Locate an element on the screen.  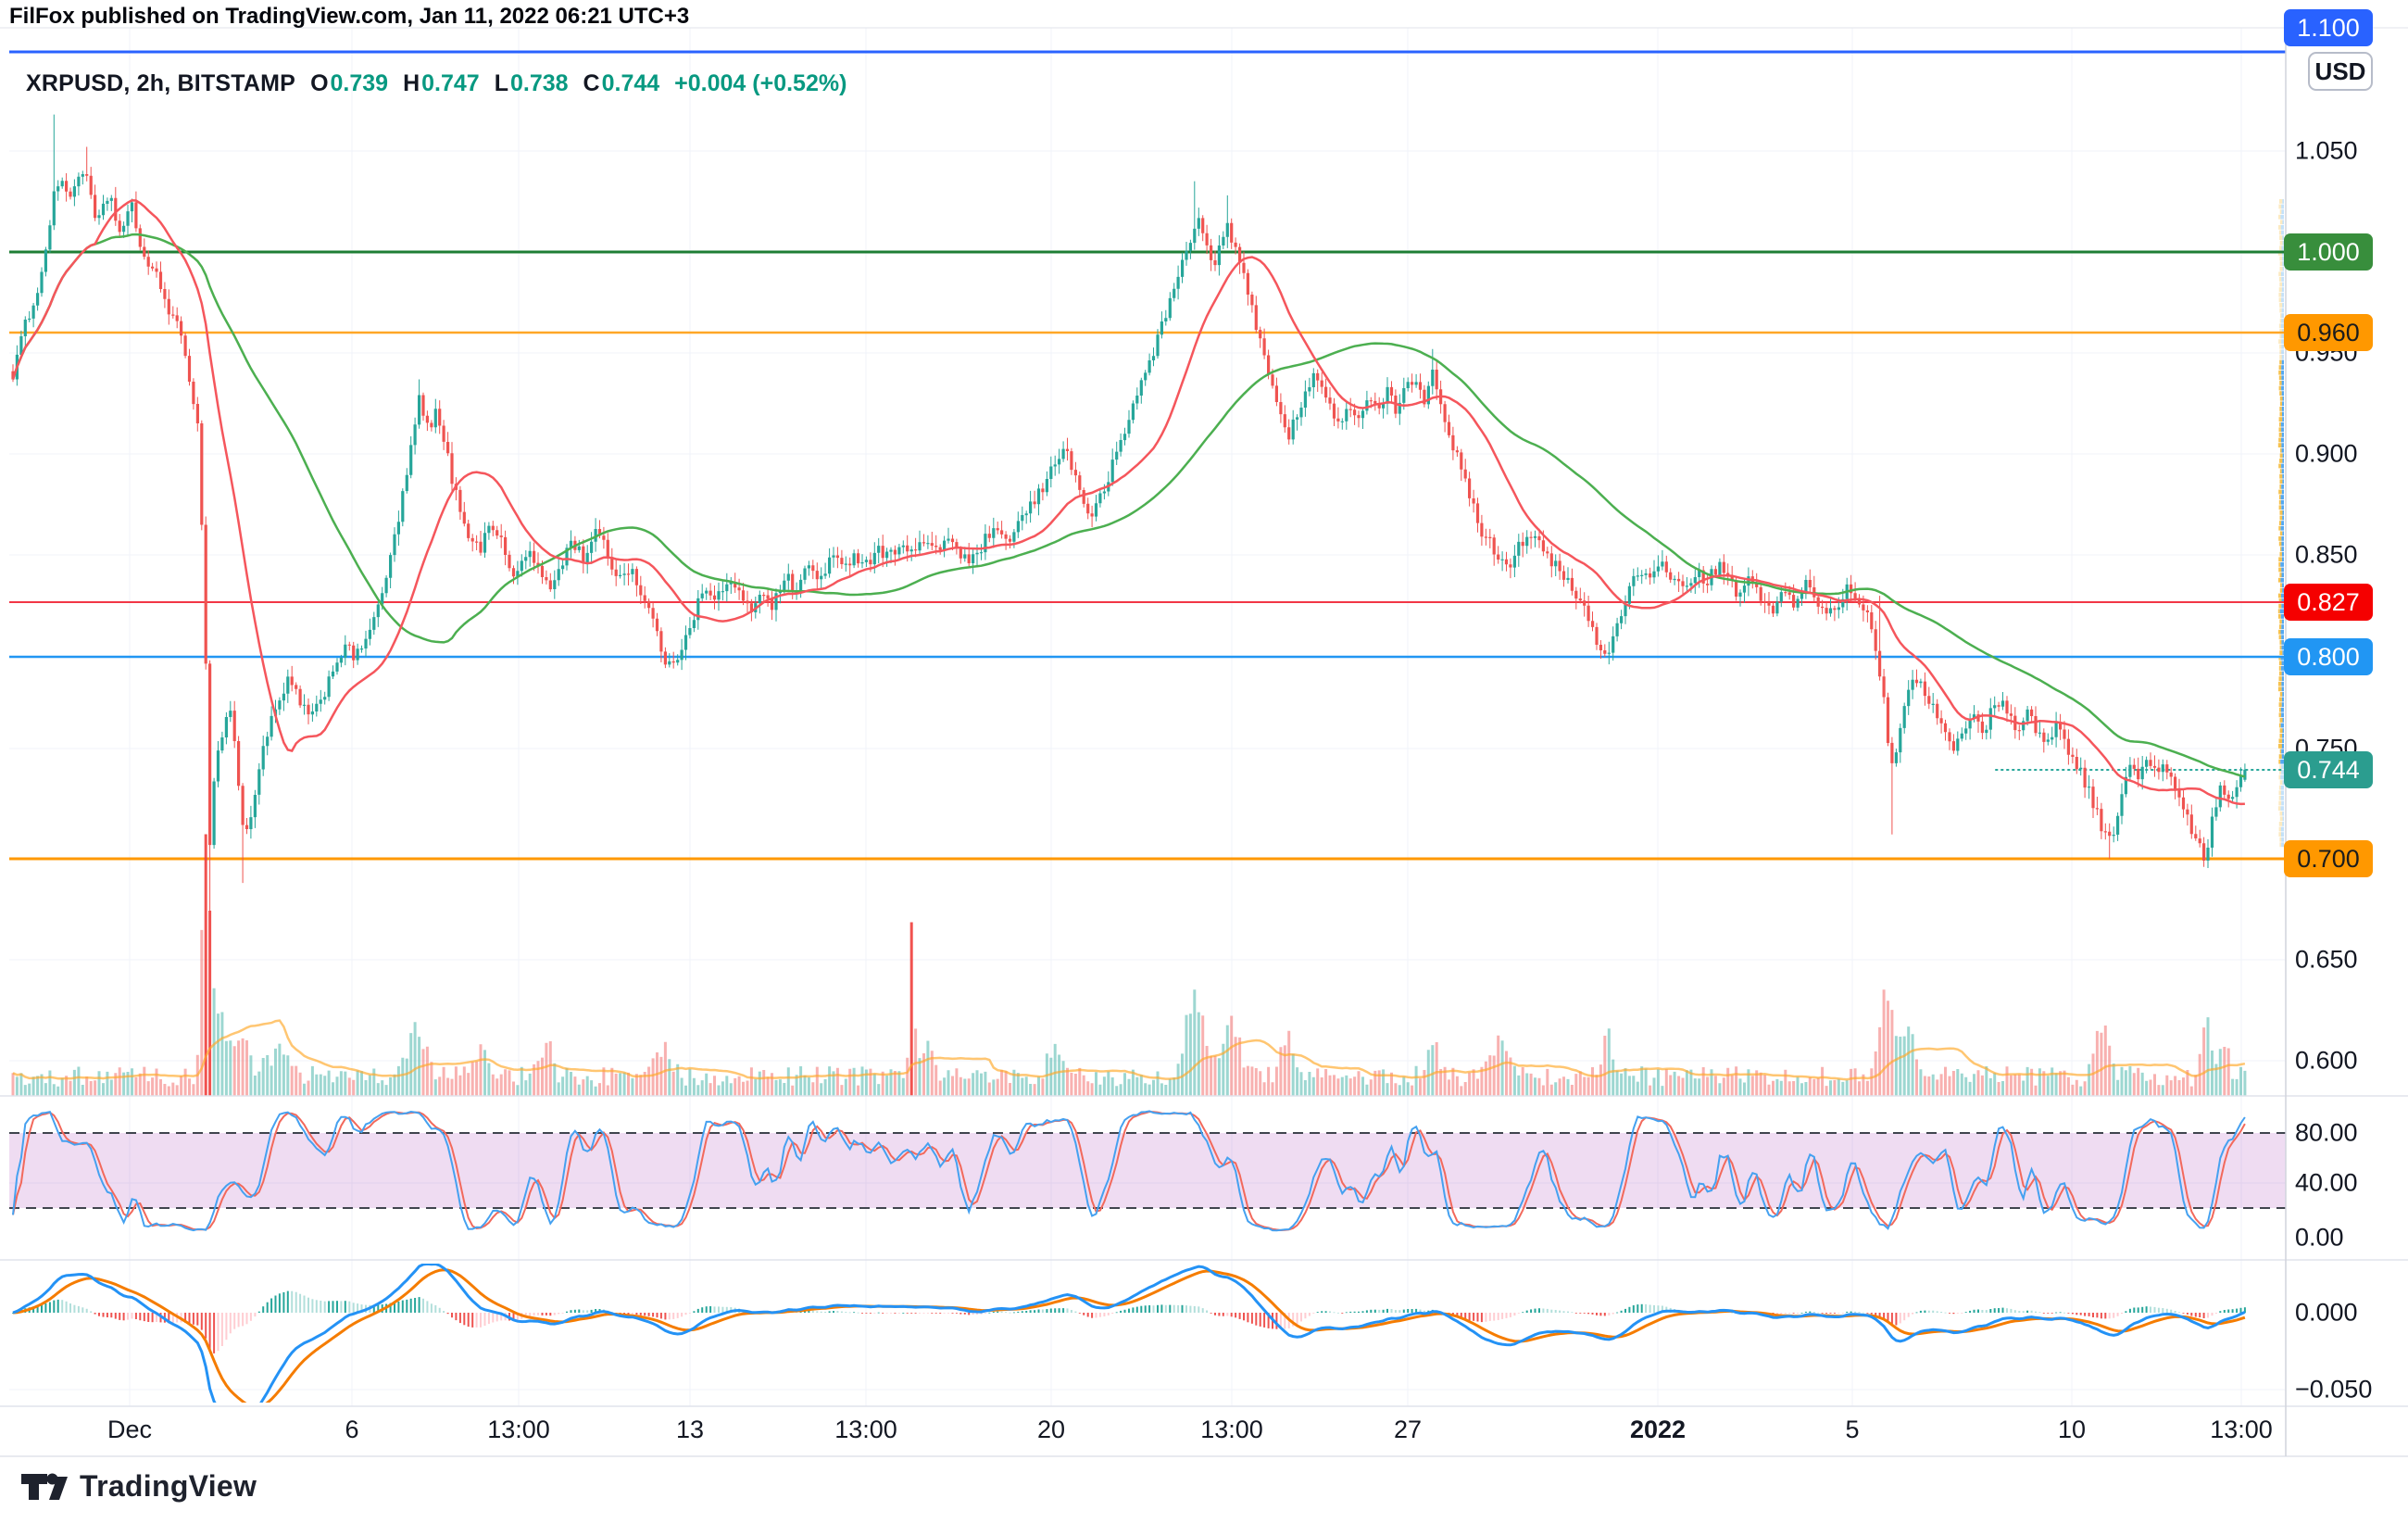
price-tick-label: 0.850 is located at coordinates (2326, 554).